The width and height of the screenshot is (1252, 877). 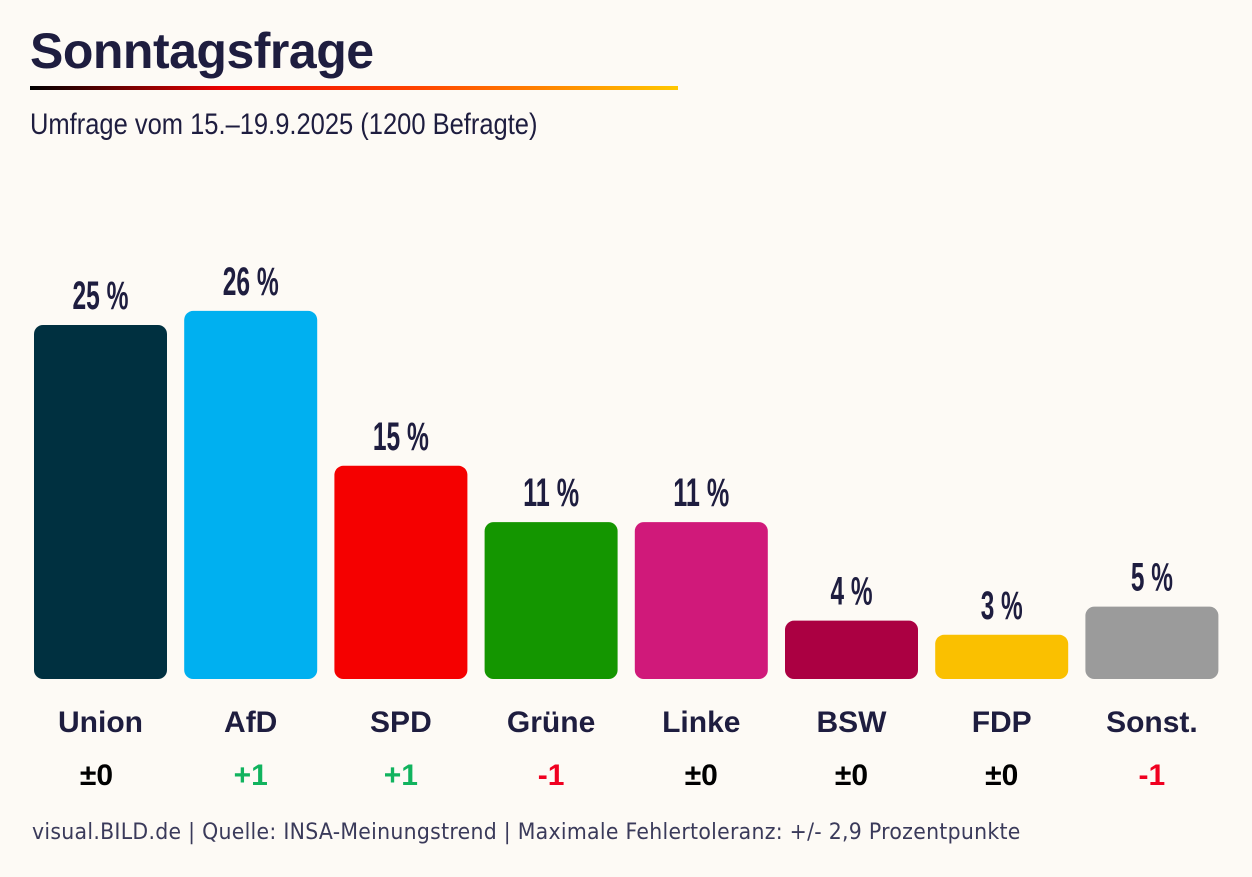 I want to click on value-label: 26 %, so click(x=251, y=282).